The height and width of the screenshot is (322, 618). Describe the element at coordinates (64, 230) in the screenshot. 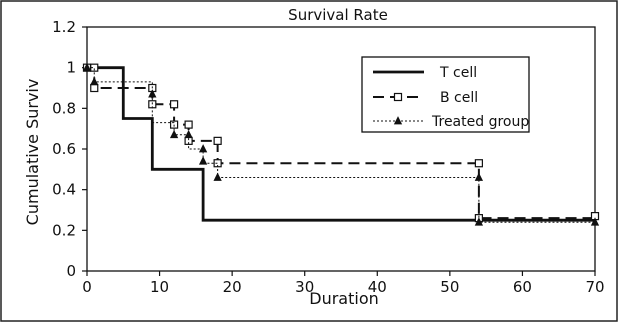

I see `y-tick-label: 0.2` at that location.